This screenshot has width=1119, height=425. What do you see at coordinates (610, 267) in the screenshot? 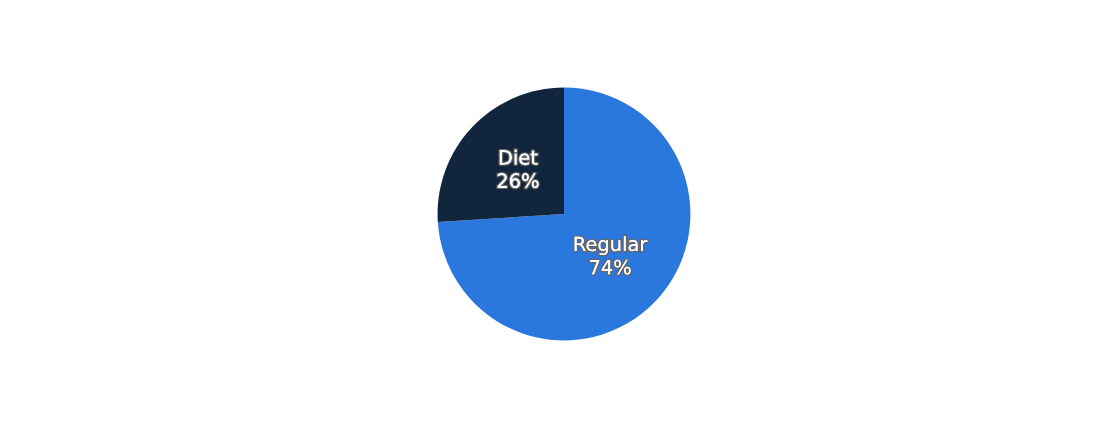
I see `data-label: 74%` at bounding box center [610, 267].